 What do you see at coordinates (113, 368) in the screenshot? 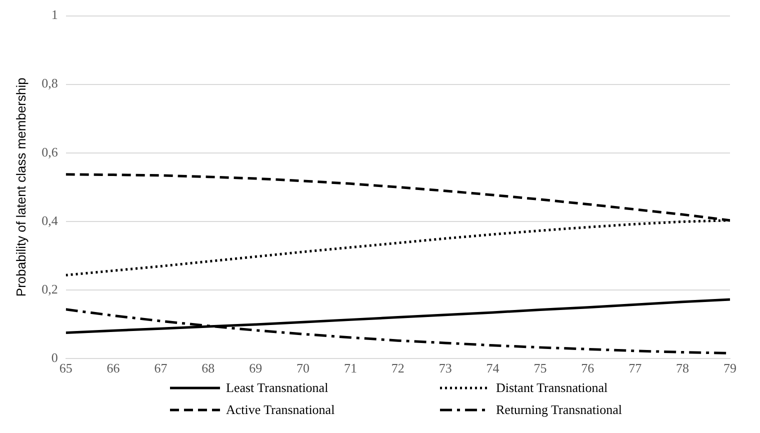
I see `x-tick-label: 66` at bounding box center [113, 368].